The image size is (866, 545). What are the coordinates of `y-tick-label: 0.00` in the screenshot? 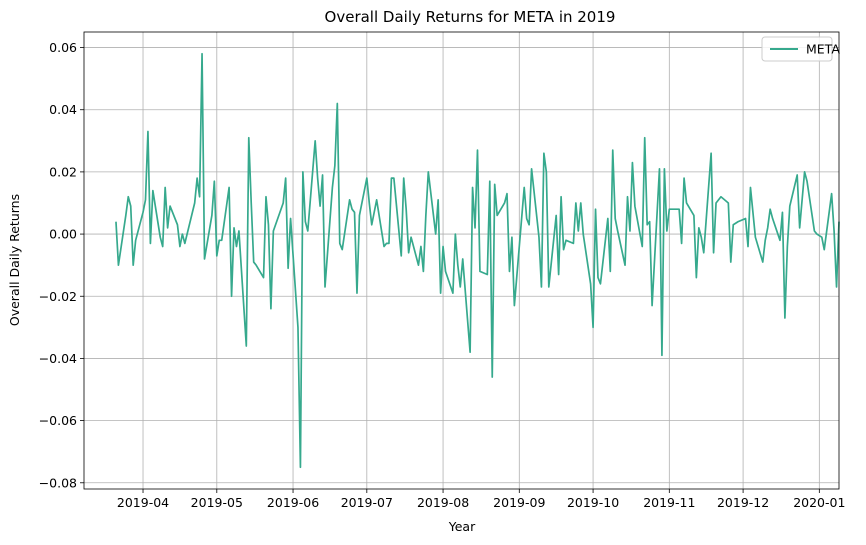 It's located at (63, 234).